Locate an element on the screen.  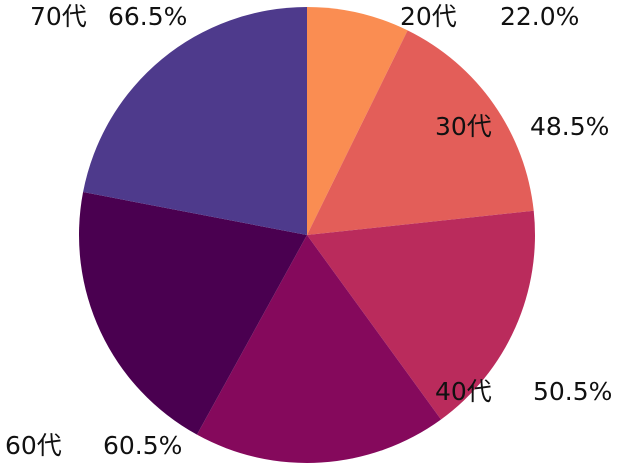
category-label: 70代 is located at coordinates (58, 16).